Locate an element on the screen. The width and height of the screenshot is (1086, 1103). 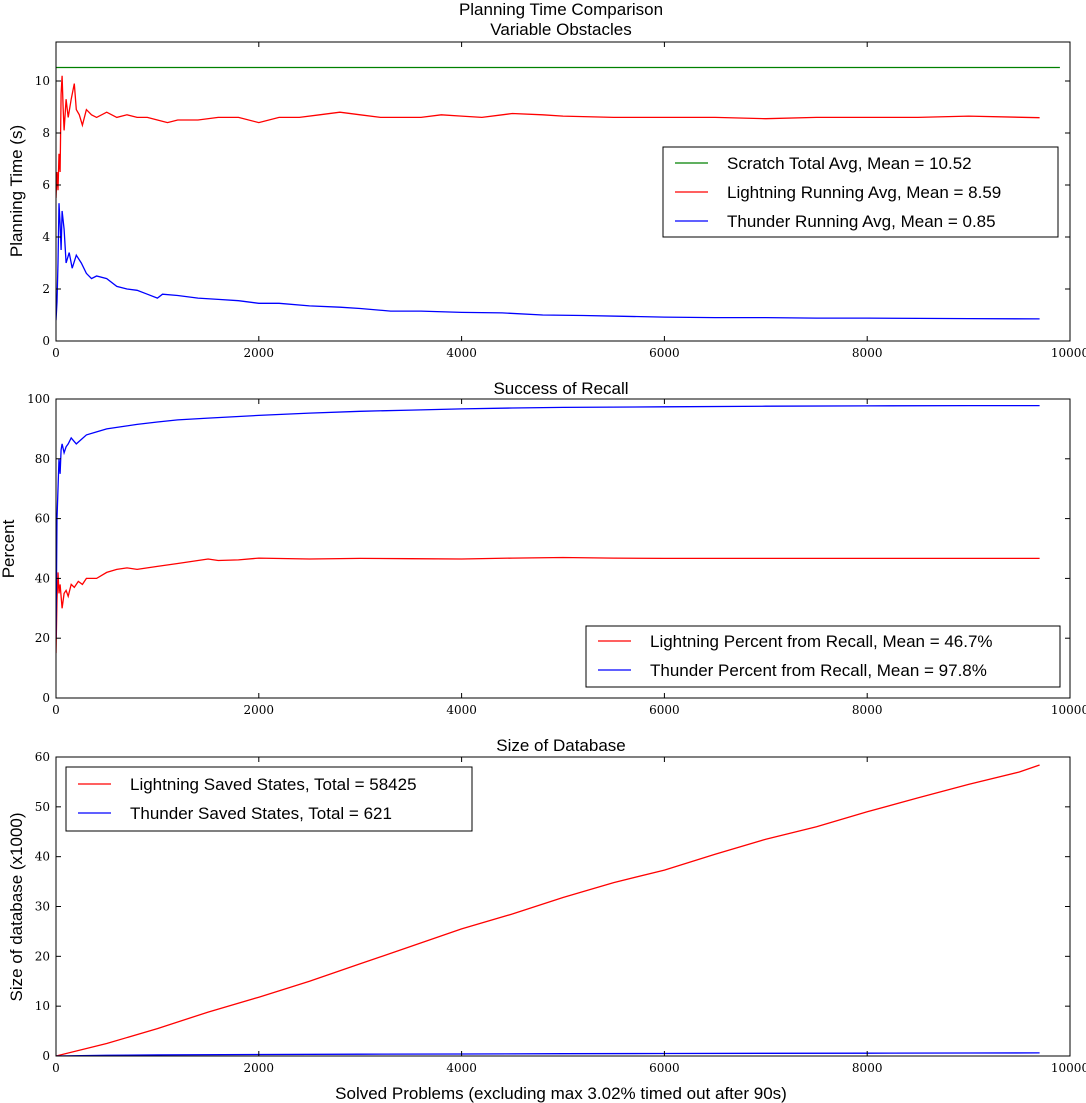
y-tick-label: 2 is located at coordinates (46, 289).